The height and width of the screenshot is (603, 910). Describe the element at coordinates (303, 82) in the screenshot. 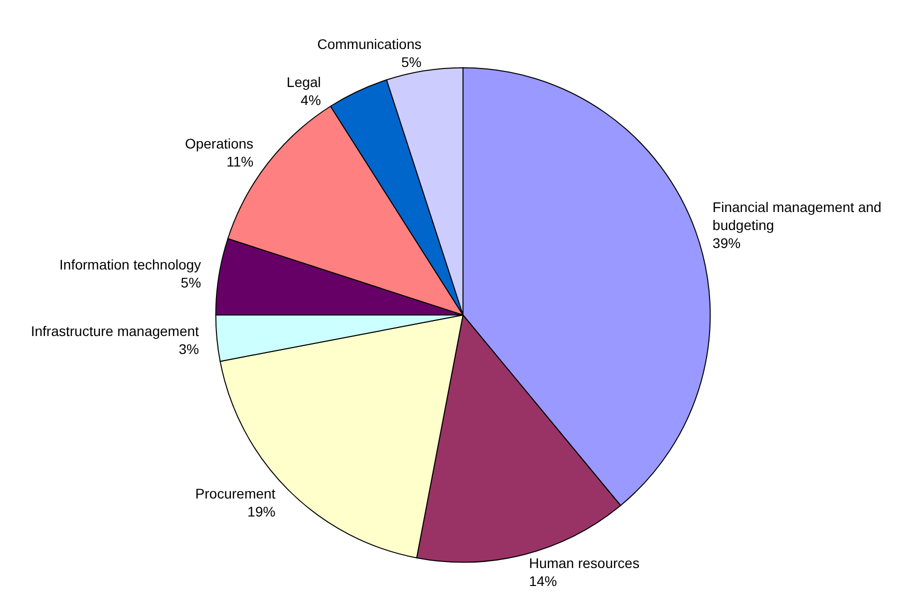

I see `slice-label: Legal` at that location.